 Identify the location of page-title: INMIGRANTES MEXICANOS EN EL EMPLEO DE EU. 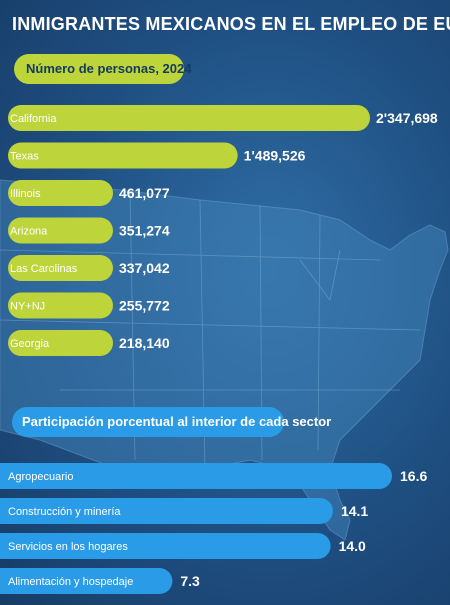
(231, 24).